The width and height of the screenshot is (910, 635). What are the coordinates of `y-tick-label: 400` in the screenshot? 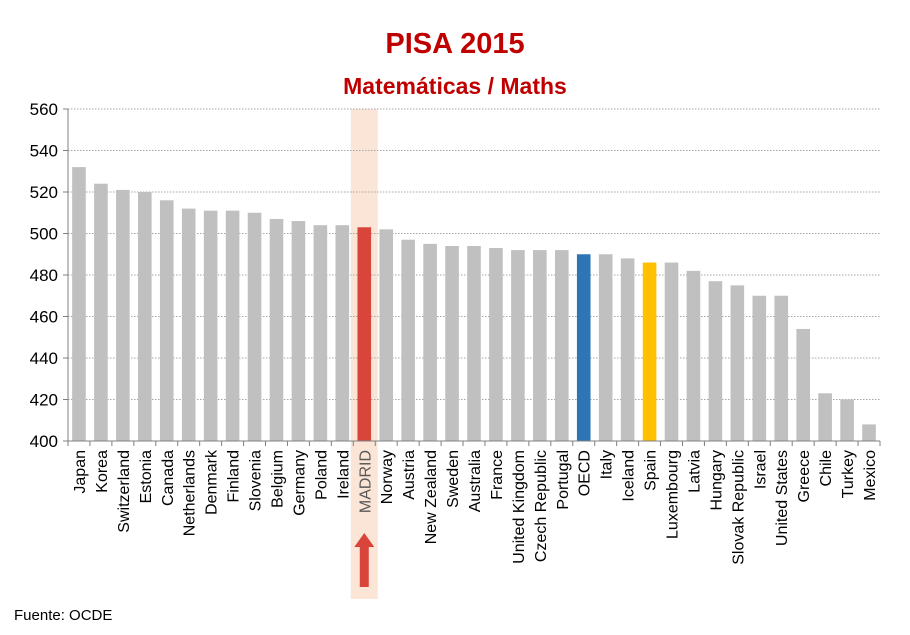 It's located at (44, 441).